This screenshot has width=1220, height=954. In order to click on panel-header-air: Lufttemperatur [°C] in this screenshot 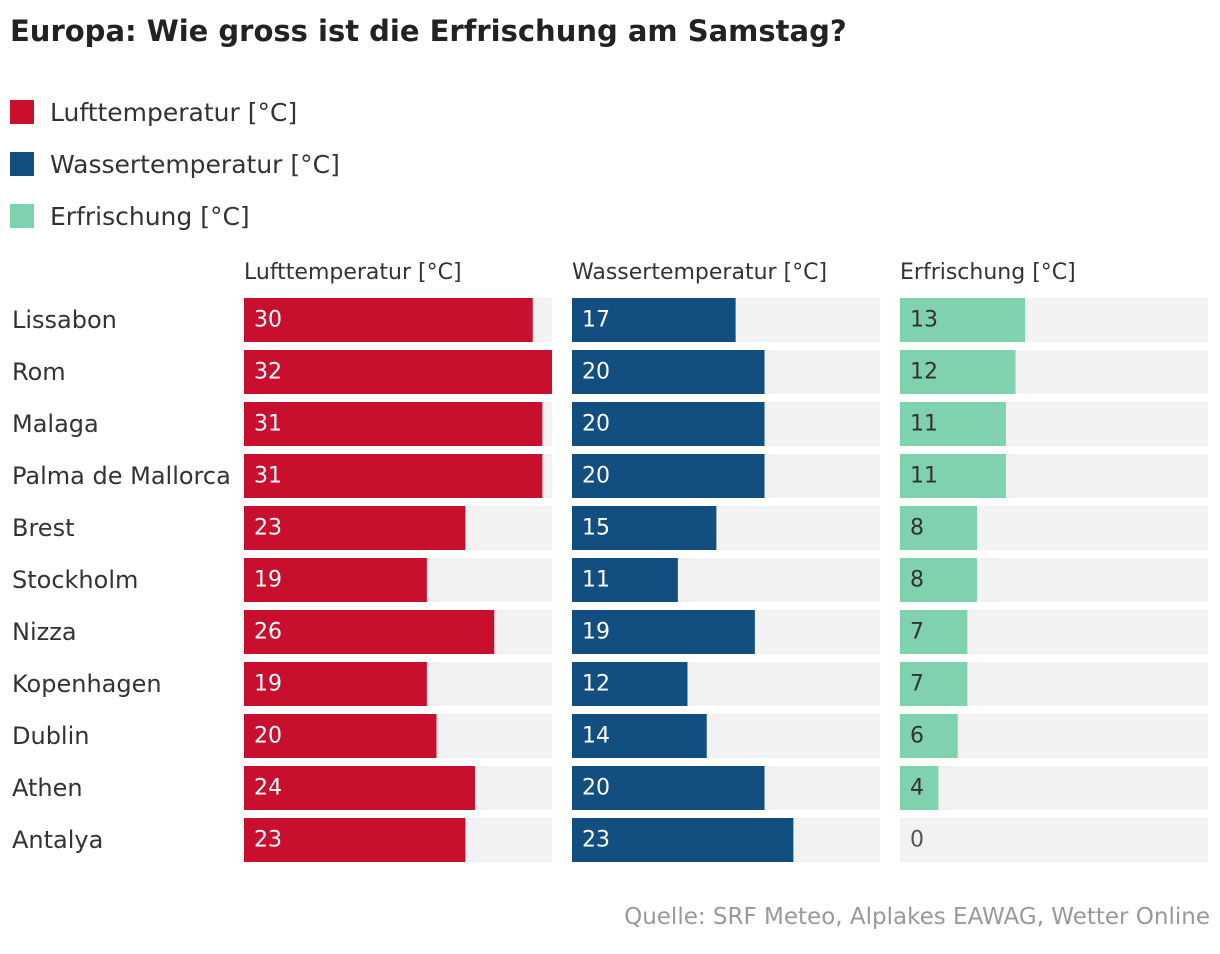, I will do `click(353, 272)`.